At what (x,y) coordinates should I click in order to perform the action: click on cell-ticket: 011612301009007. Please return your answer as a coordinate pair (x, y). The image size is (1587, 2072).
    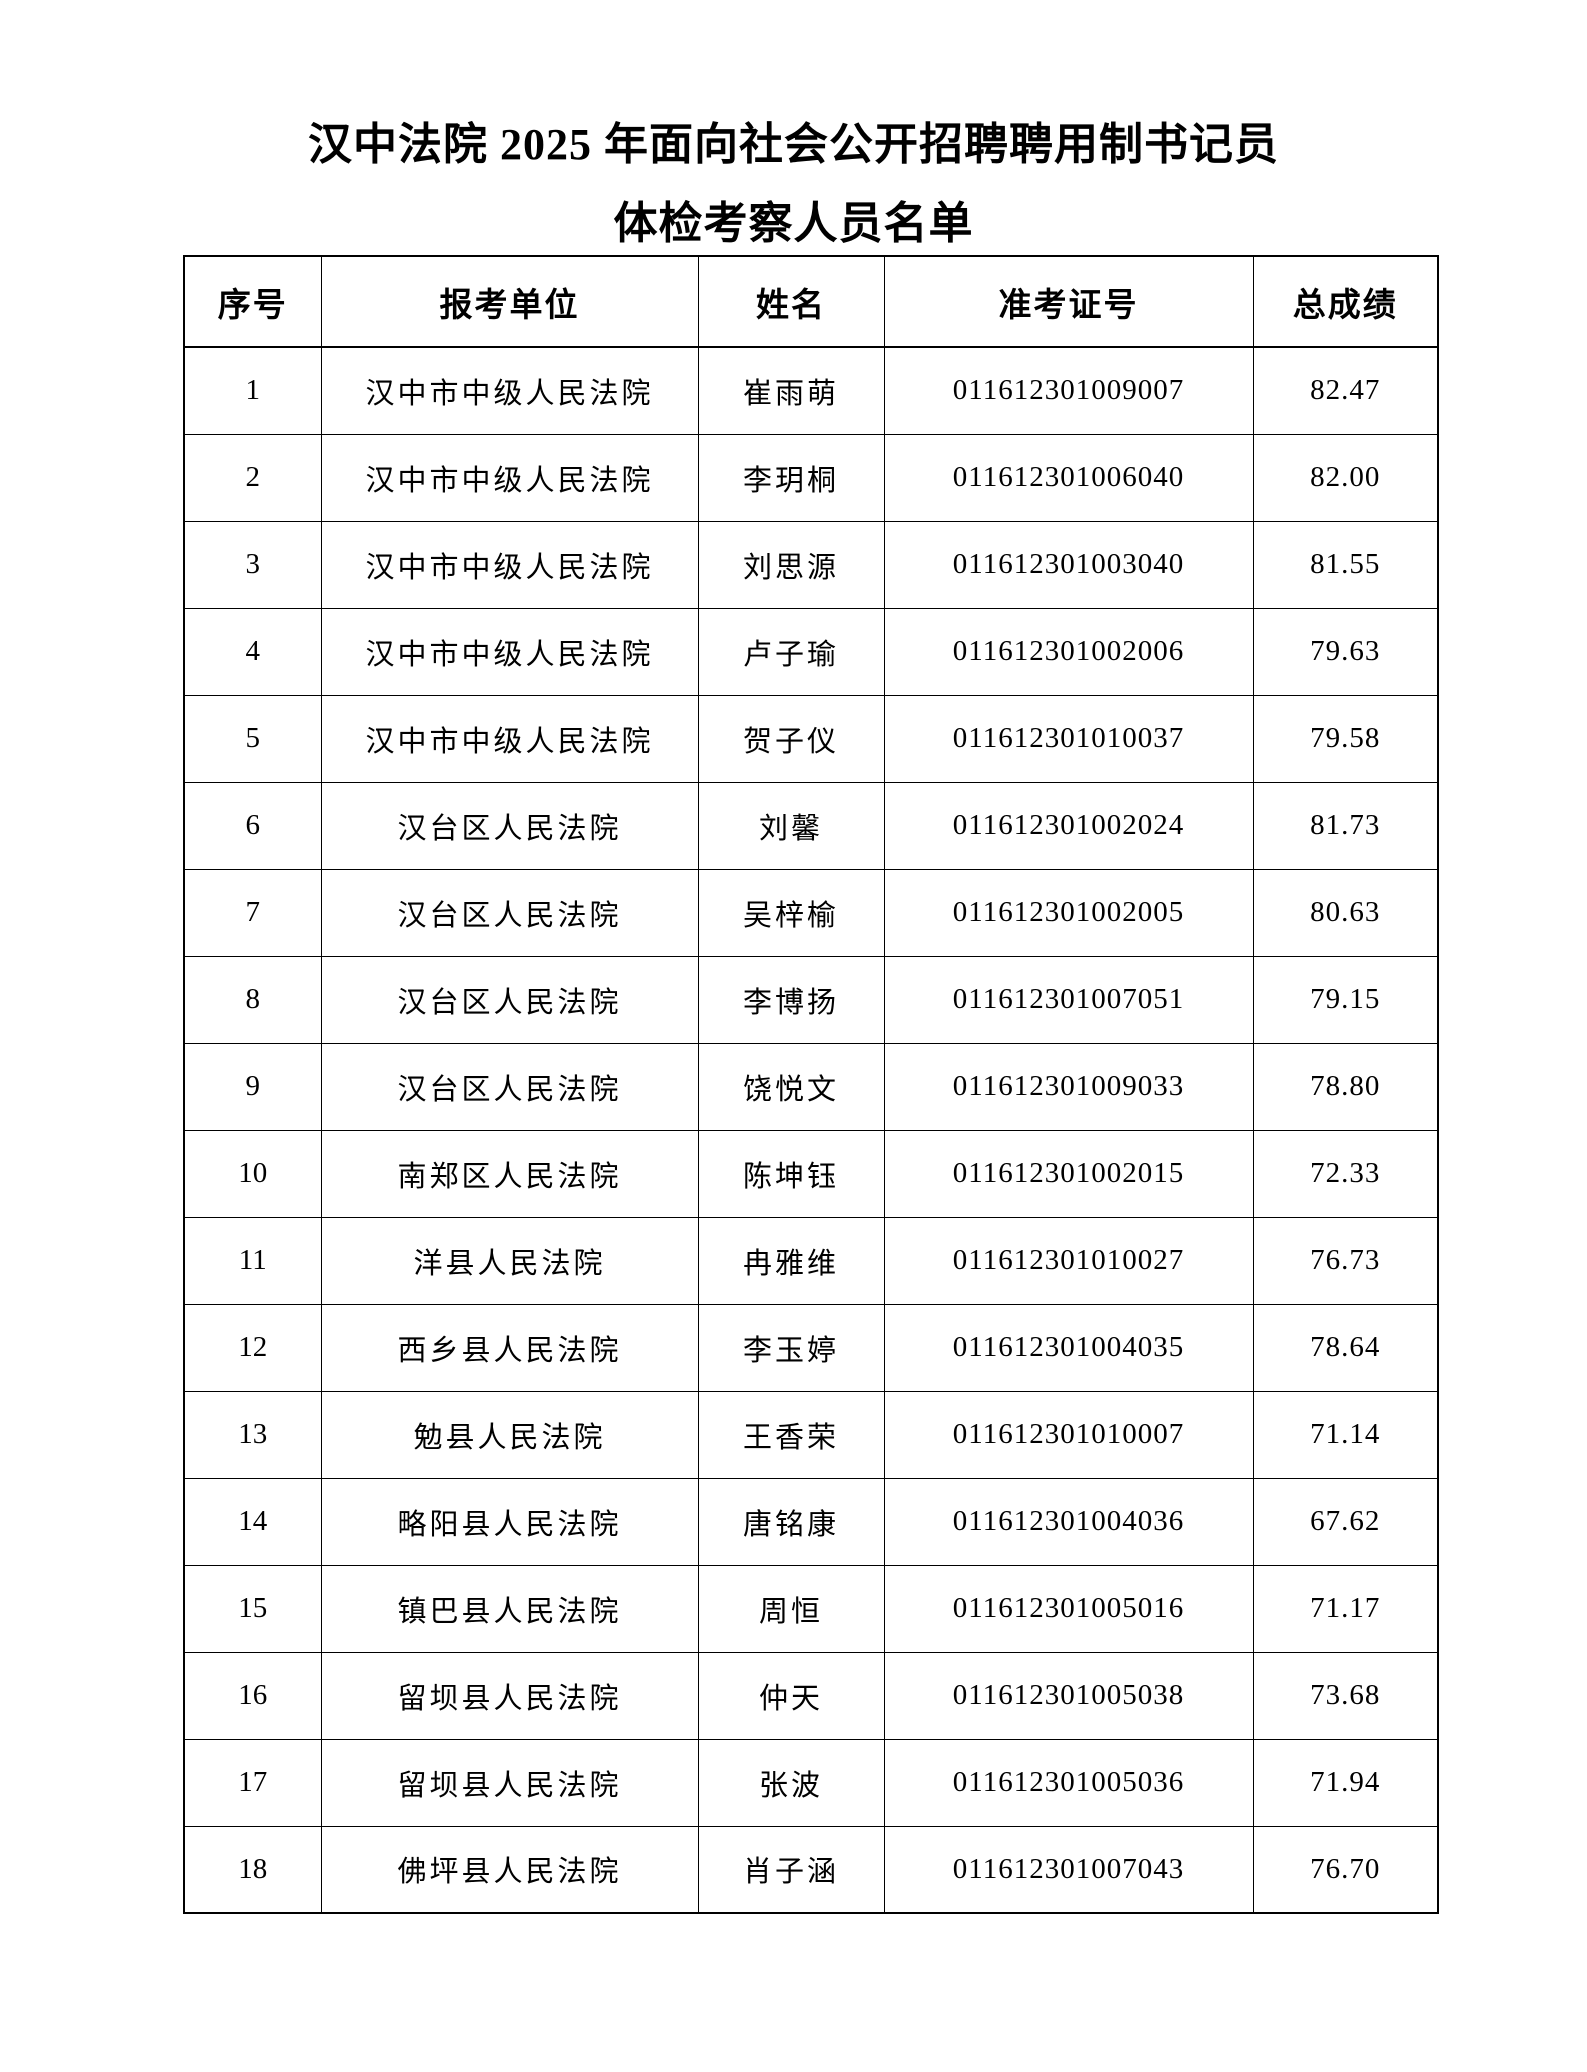
    Looking at the image, I should click on (1068, 390).